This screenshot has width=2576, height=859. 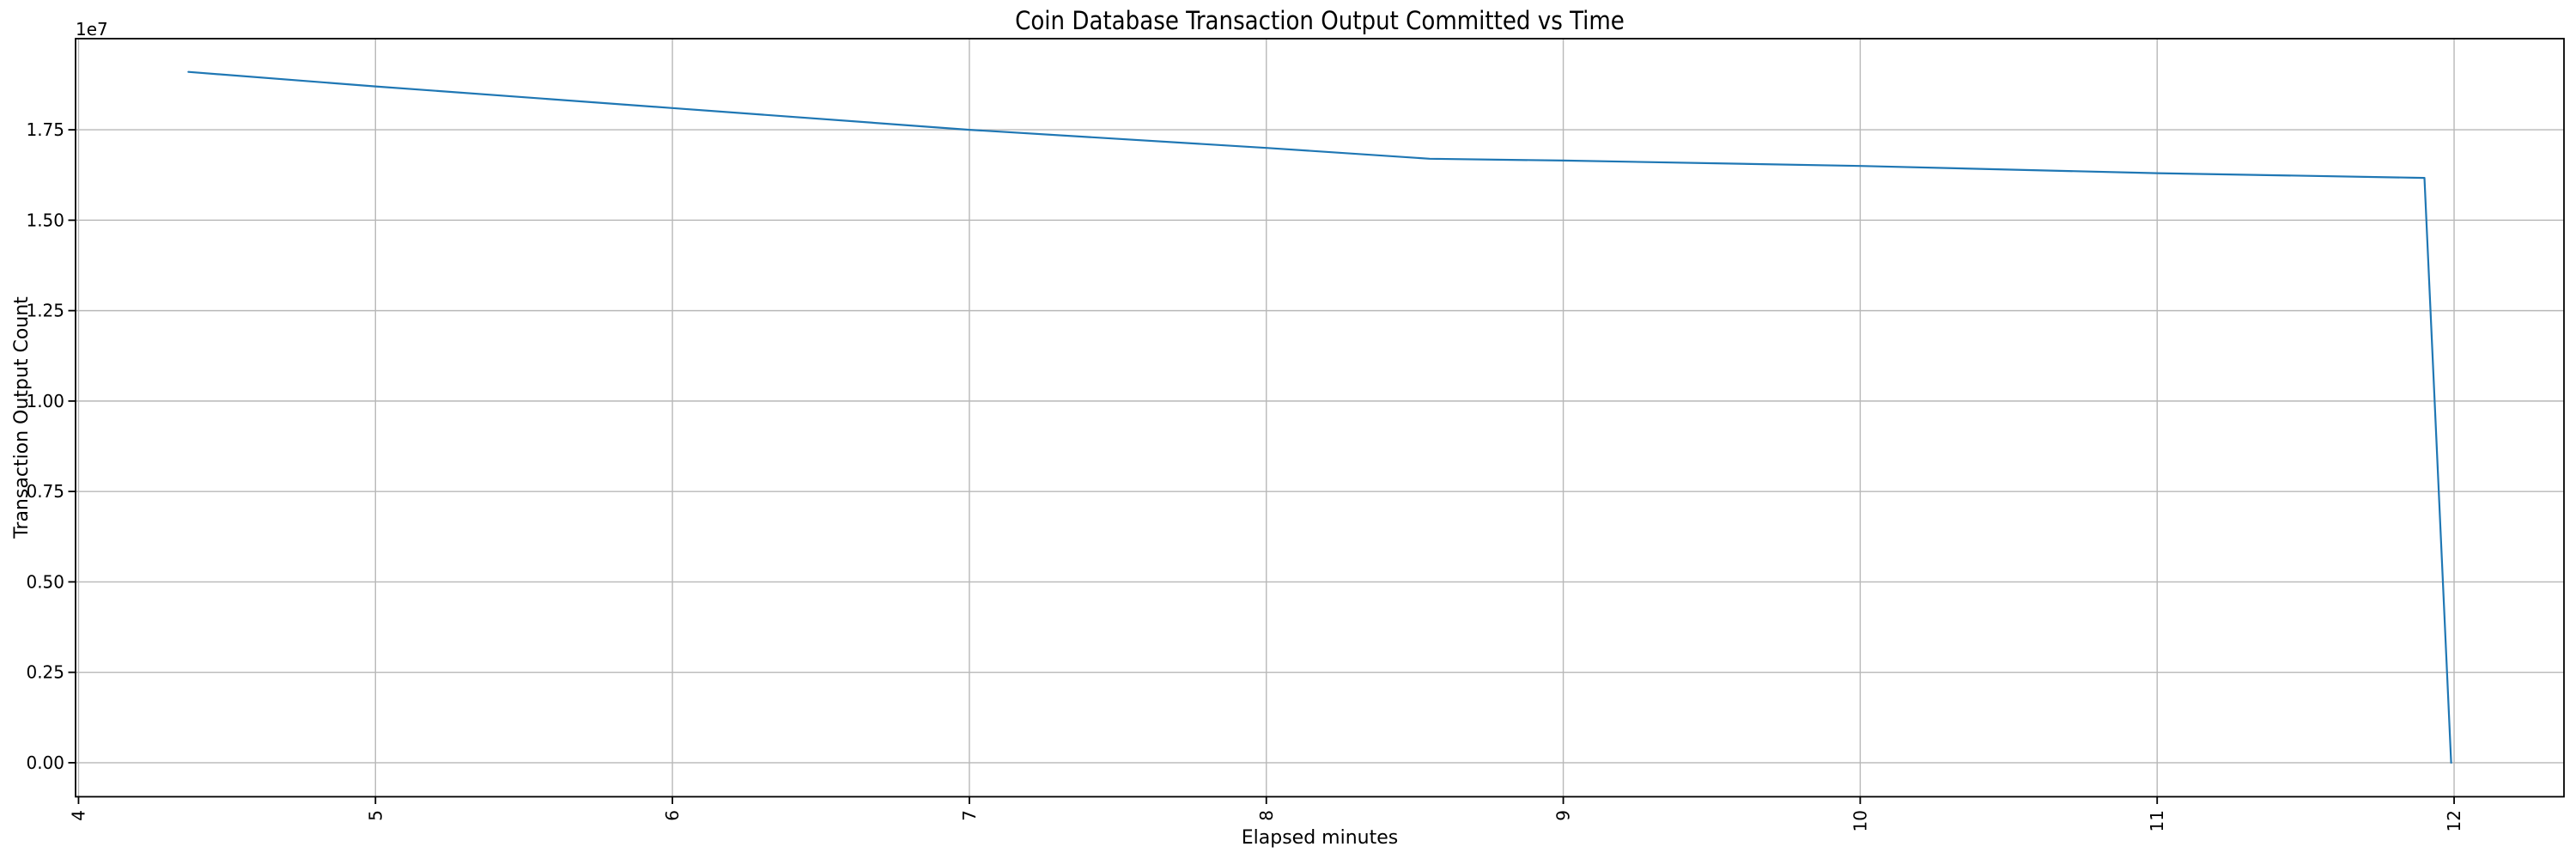 What do you see at coordinates (1564, 816) in the screenshot?
I see `x-tick-label: 9` at bounding box center [1564, 816].